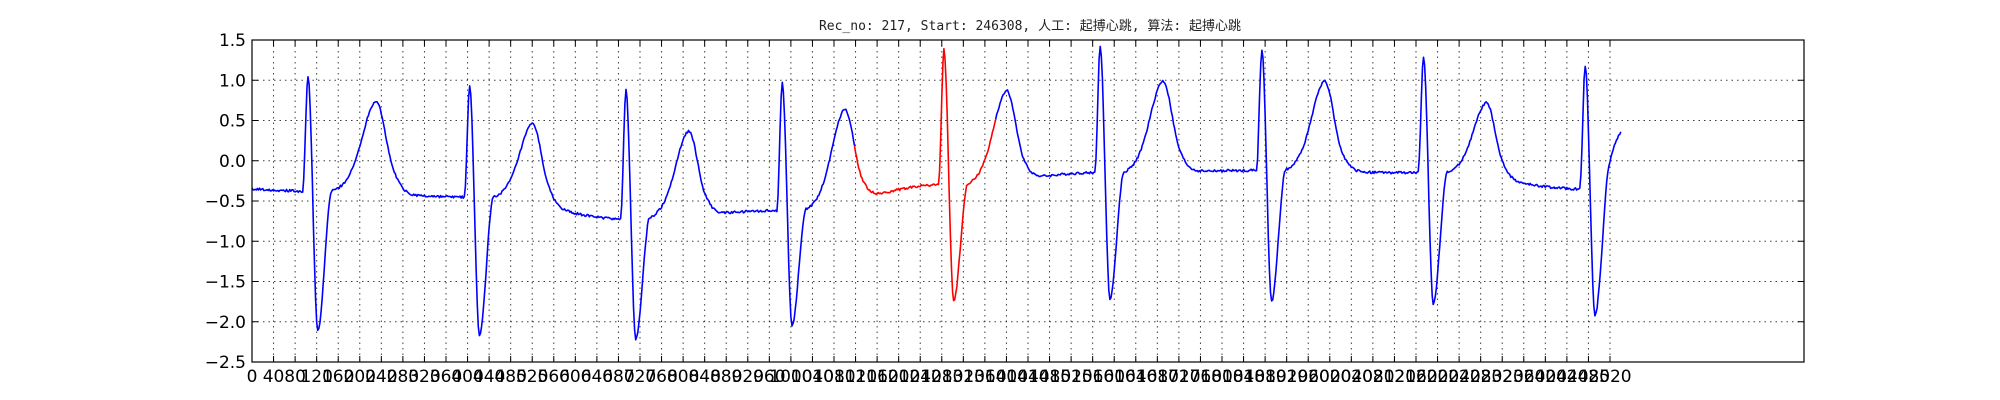 Image resolution: width=2000 pixels, height=400 pixels. I want to click on x-tick-label: 480, so click(510, 377).